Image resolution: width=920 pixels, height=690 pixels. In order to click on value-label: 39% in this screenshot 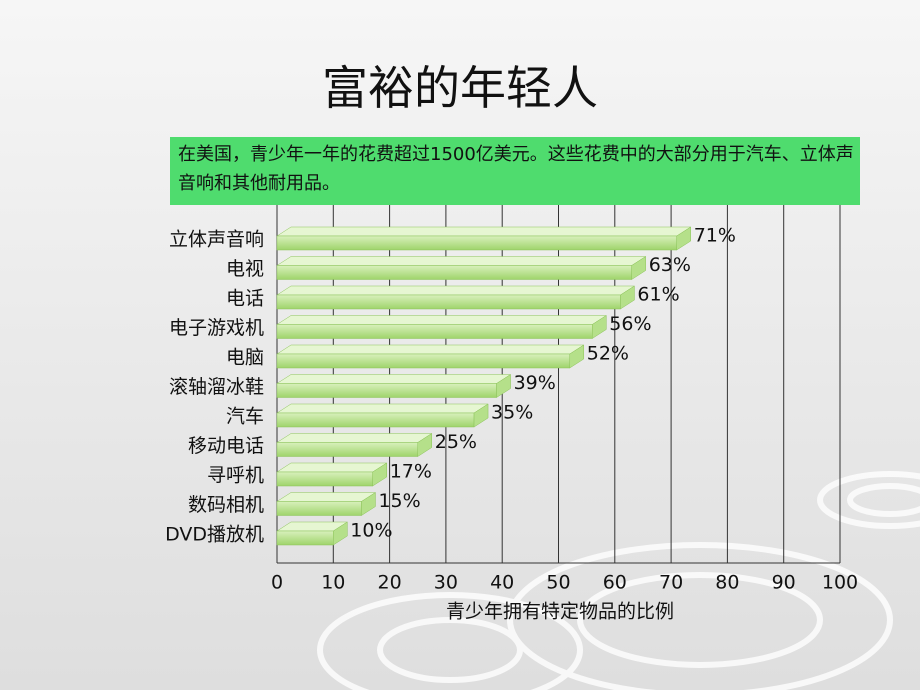, I will do `click(535, 383)`.